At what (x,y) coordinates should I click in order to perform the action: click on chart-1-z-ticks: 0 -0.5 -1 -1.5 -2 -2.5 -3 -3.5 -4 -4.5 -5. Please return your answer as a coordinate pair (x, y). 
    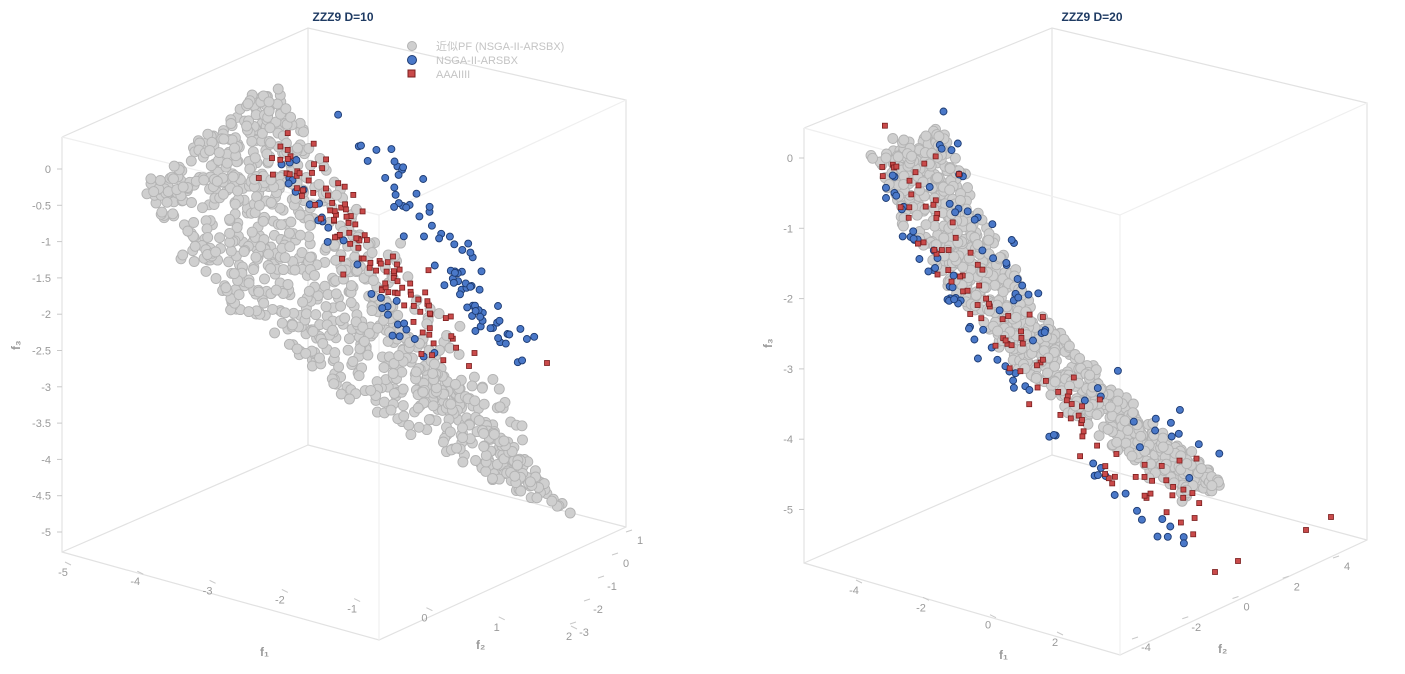
    Looking at the image, I should click on (47, 351).